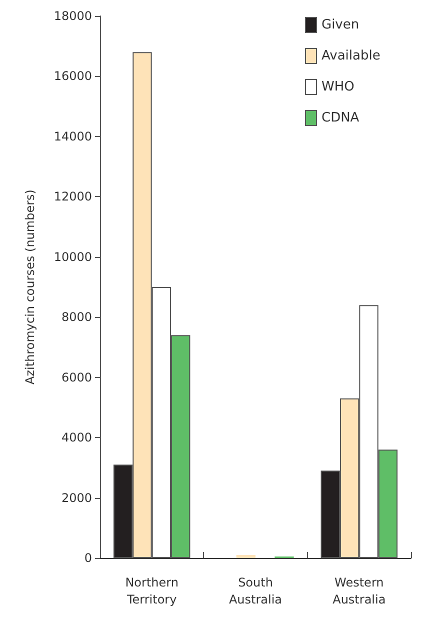 Image resolution: width=421 pixels, height=637 pixels. I want to click on y-tick-label: 14000, so click(73, 136).